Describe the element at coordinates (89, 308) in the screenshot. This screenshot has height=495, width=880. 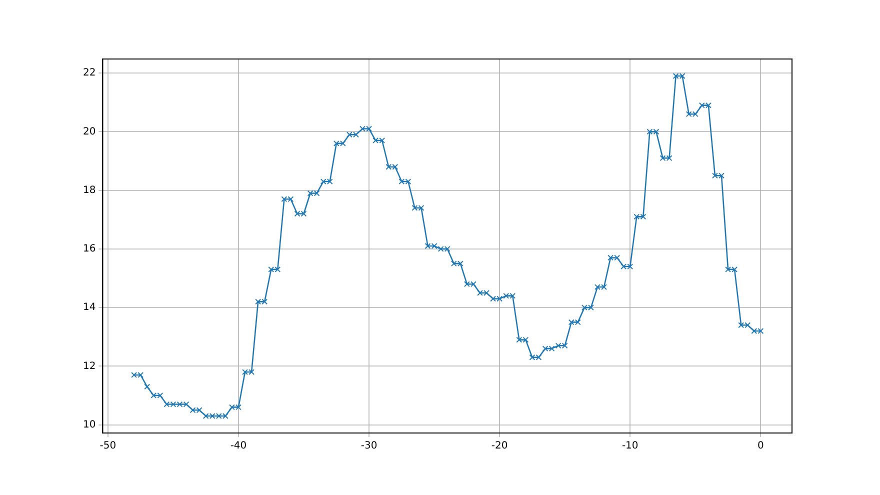
I see `y-tick-label: 14` at that location.